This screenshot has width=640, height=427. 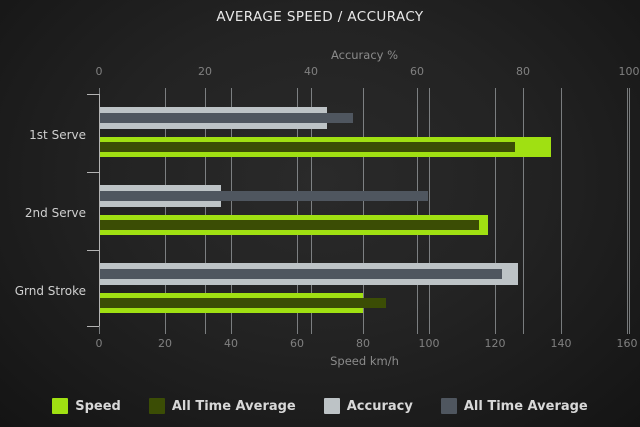 What do you see at coordinates (55, 213) in the screenshot?
I see `category-label: 2nd Serve` at bounding box center [55, 213].